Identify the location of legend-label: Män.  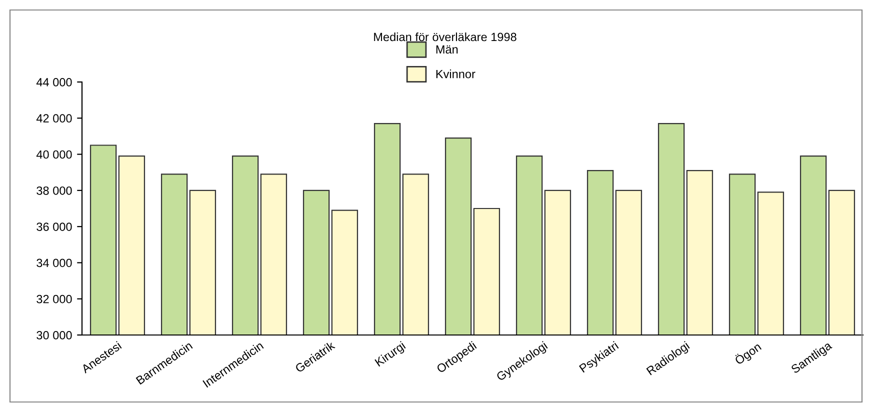
(447, 49).